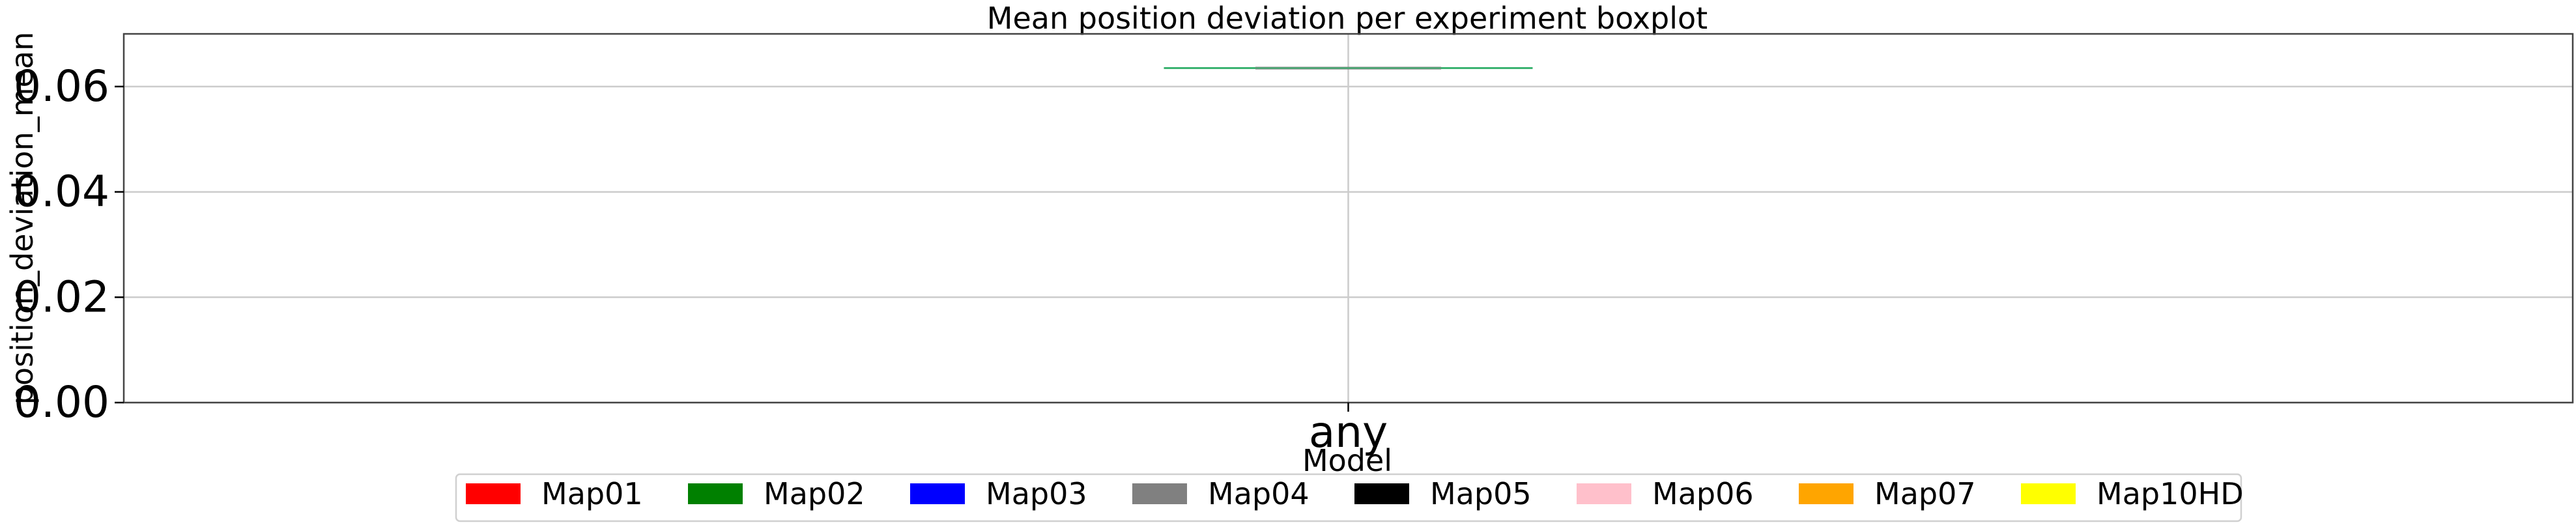  I want to click on legend-label: Map06, so click(1703, 494).